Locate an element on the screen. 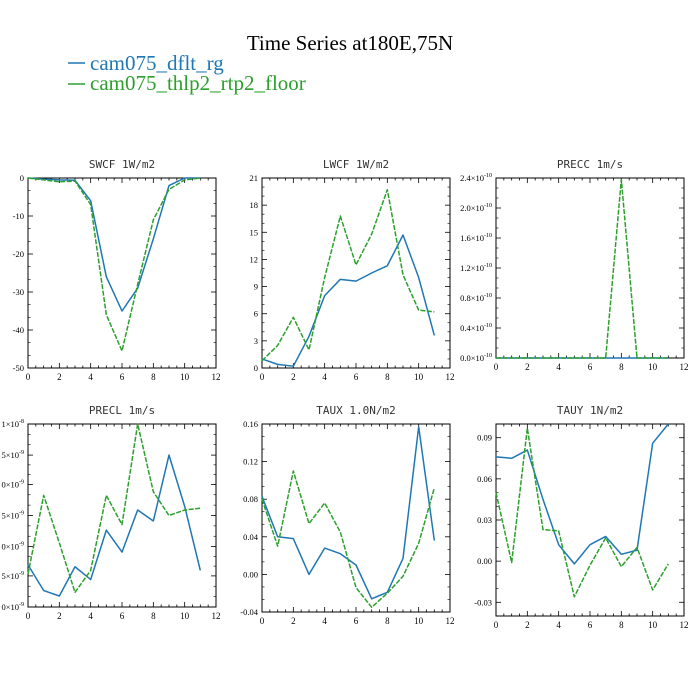 Image resolution: width=700 pixels, height=700 pixels. y-tick-label: 0.8×10⁻¹⁰ is located at coordinates (476, 298).